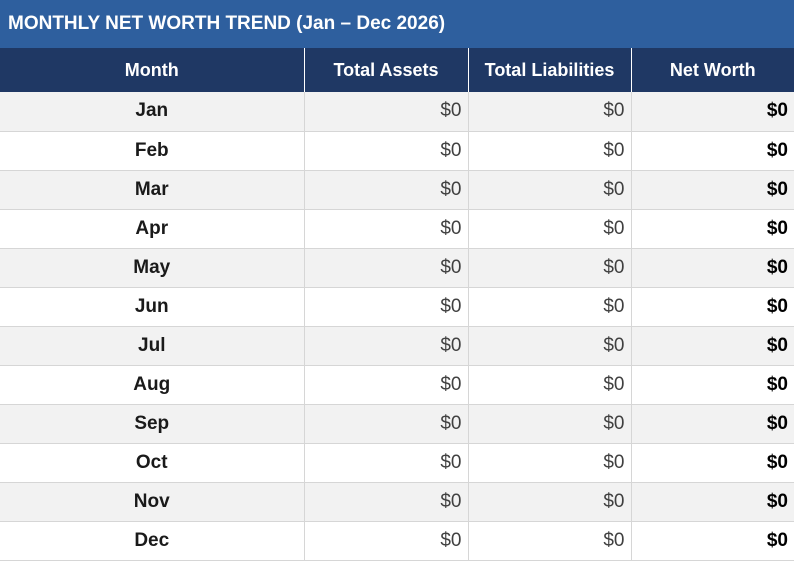 The width and height of the screenshot is (794, 572). I want to click on table-row: Oct $0 $0 $0, so click(397, 463).